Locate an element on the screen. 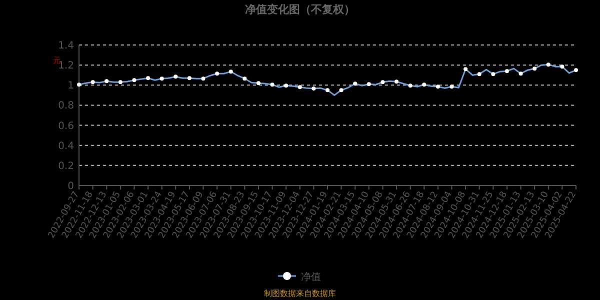 Image resolution: width=600 pixels, height=300 pixels. y-tick-label: 0.6 is located at coordinates (66, 126).